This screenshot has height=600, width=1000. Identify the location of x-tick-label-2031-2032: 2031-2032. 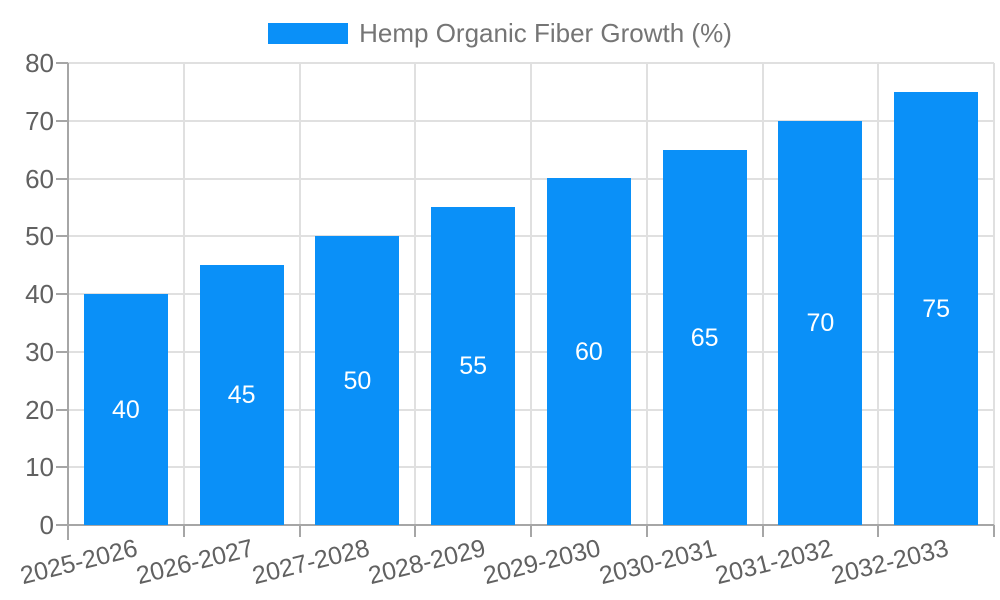
(774, 562).